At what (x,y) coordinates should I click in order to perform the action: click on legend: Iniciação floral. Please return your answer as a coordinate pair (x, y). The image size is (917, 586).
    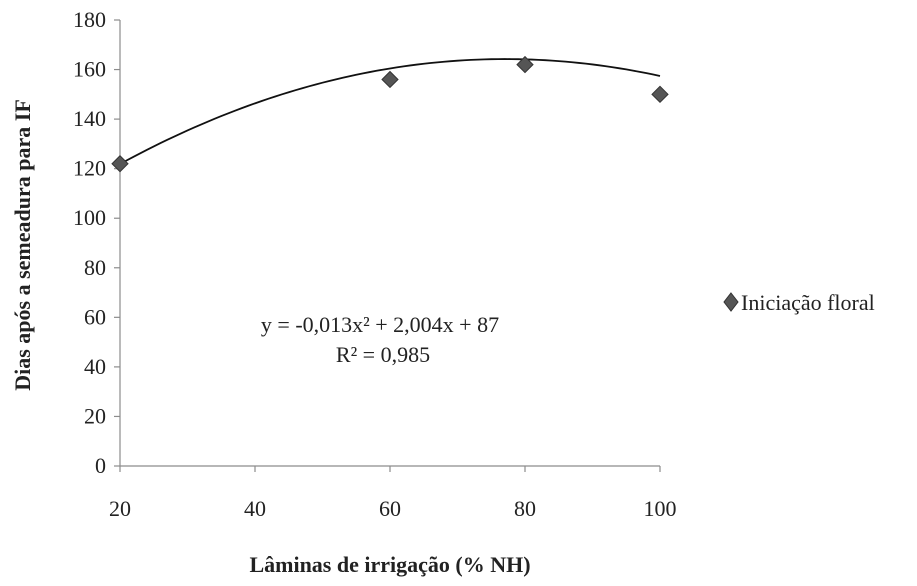
    Looking at the image, I should click on (799, 302).